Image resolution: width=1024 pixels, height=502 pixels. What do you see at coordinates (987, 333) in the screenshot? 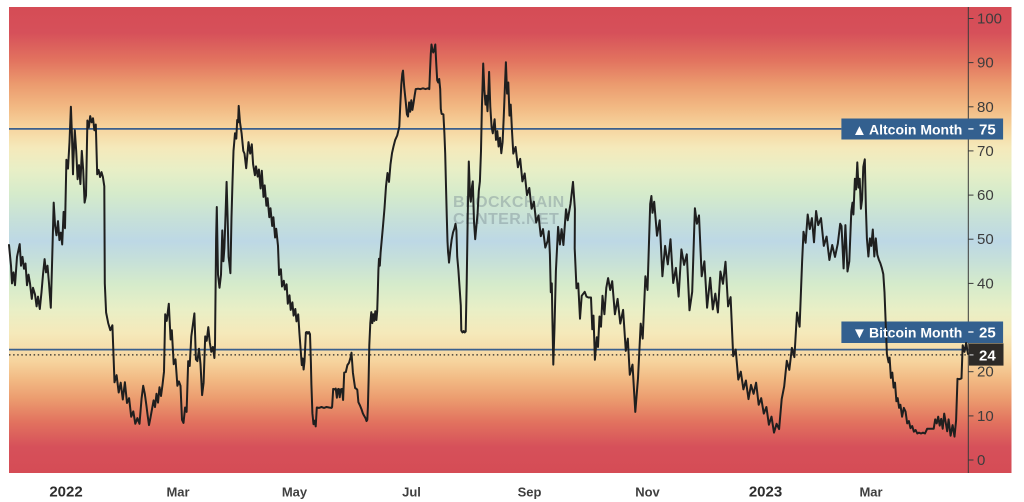
I see `svg-text: 25` at bounding box center [987, 333].